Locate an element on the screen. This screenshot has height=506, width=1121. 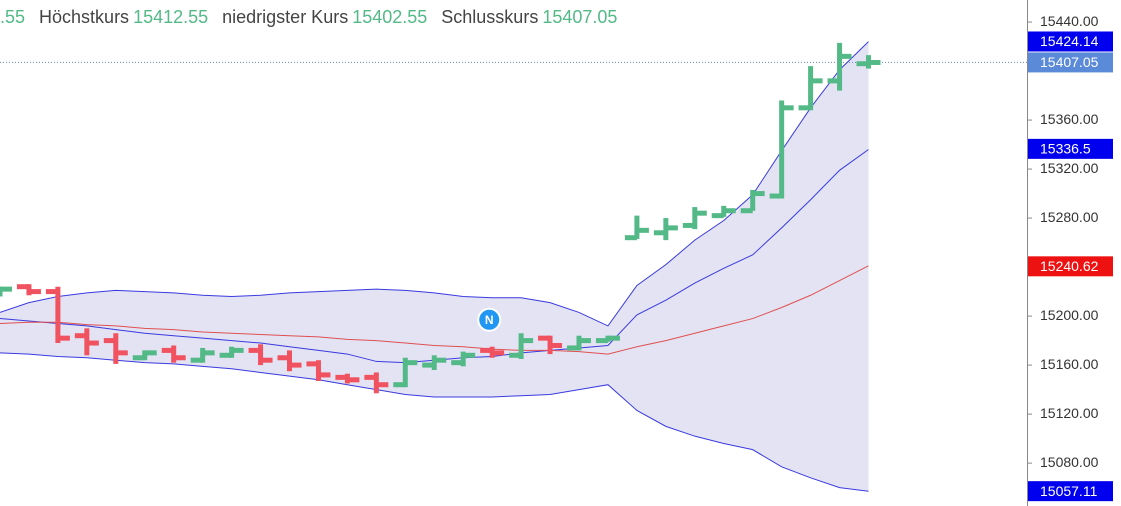
event-marker is located at coordinates (489, 319).